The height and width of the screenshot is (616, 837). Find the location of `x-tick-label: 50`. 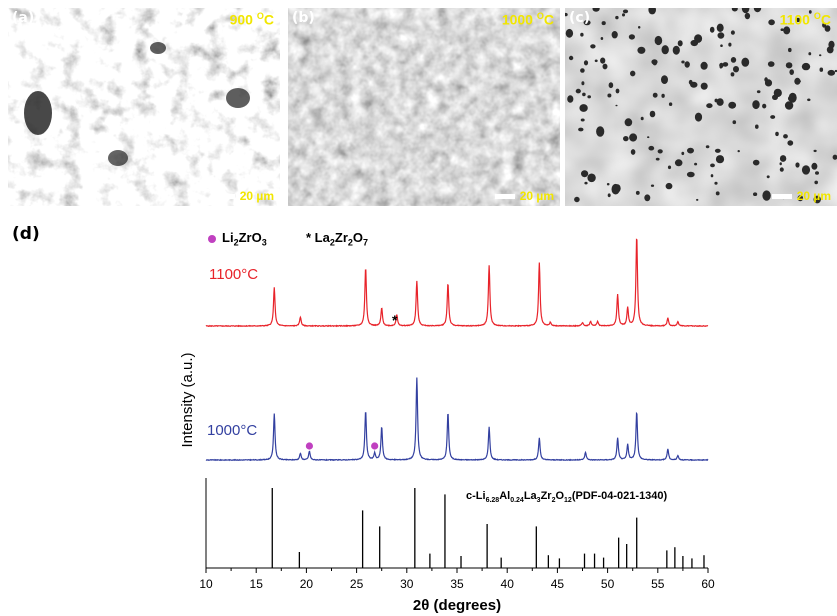

x-tick-label: 50 is located at coordinates (608, 584).